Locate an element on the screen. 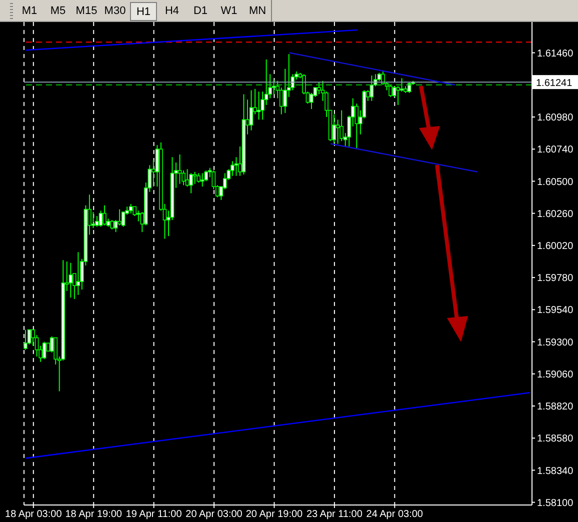 The height and width of the screenshot is (522, 578). text: H1 is located at coordinates (143, 11).